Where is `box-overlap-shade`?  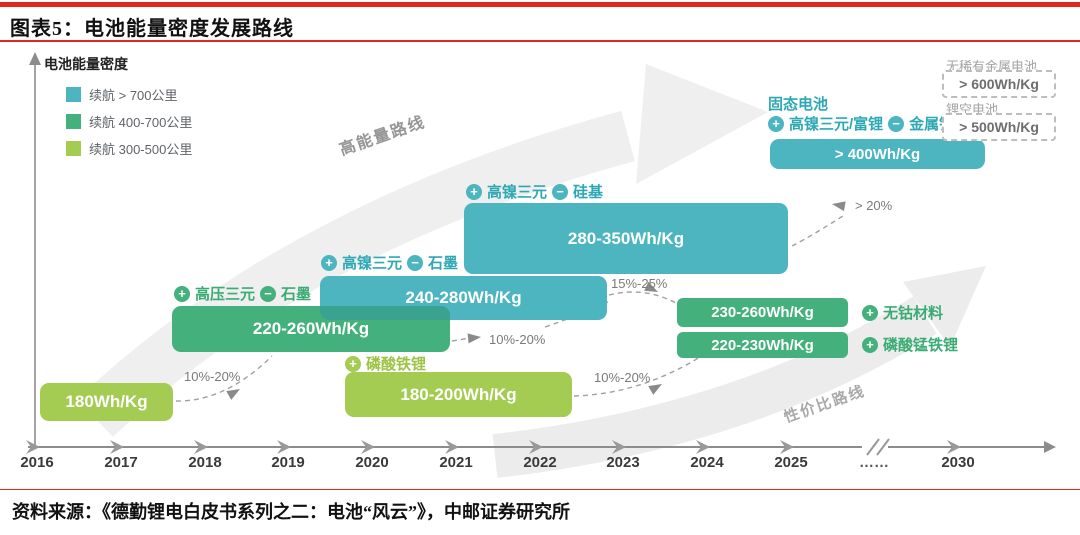
box-overlap-shade is located at coordinates (385, 313).